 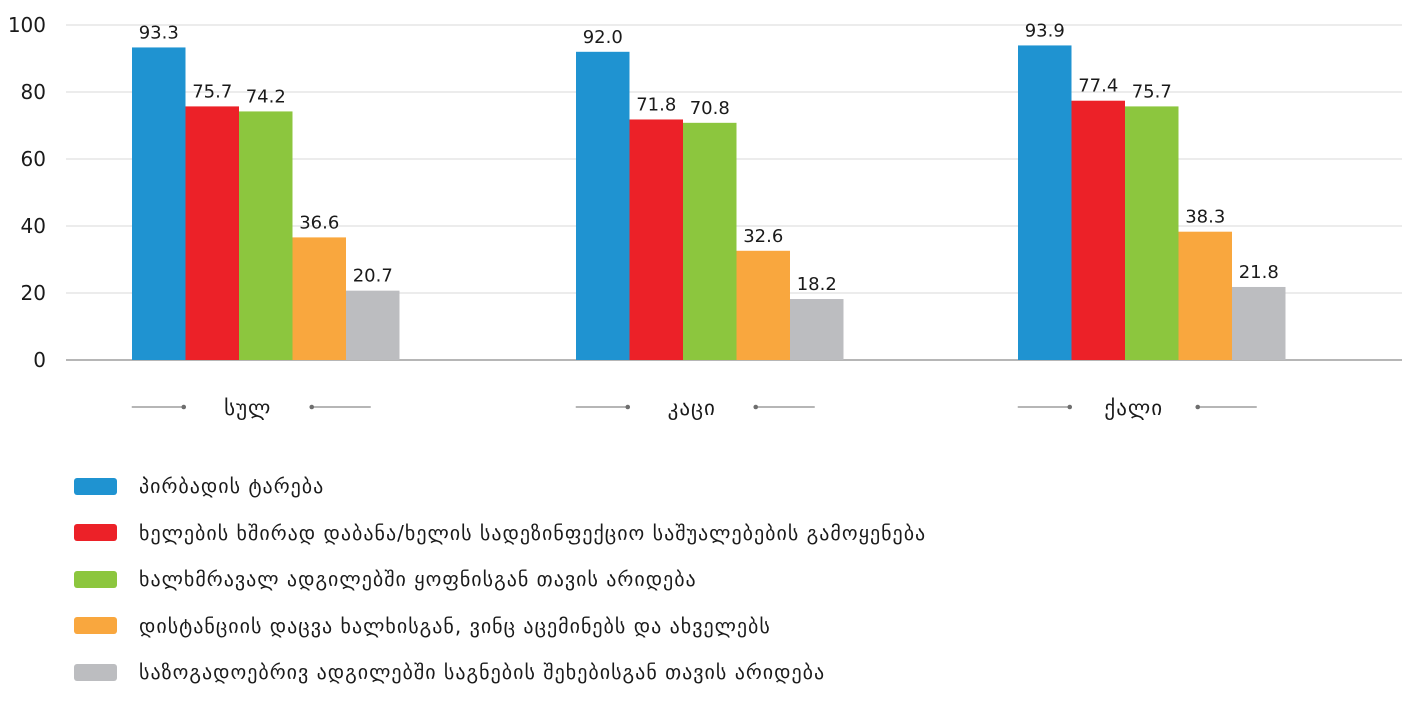 What do you see at coordinates (373, 276) in the screenshot?
I see `data-label: 20.7` at bounding box center [373, 276].